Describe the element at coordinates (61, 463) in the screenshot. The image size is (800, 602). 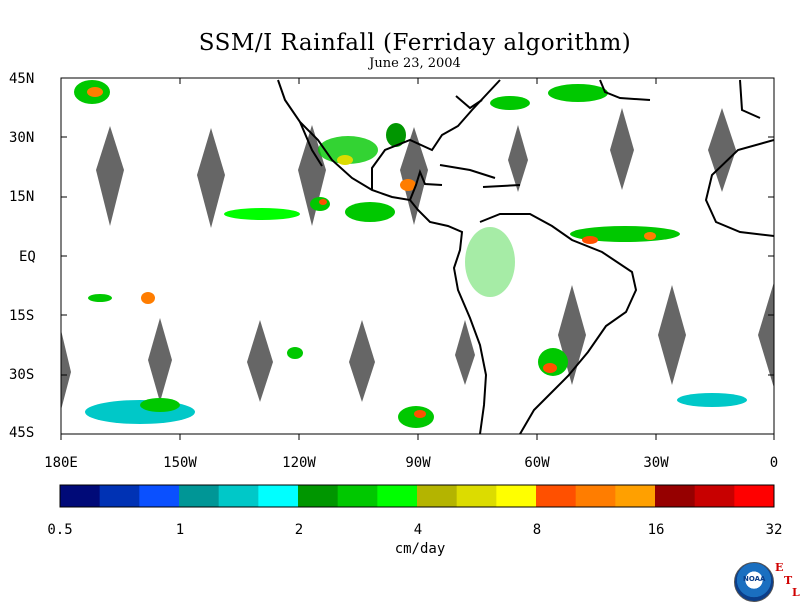
I see `lon-label-180e: 180E` at that location.